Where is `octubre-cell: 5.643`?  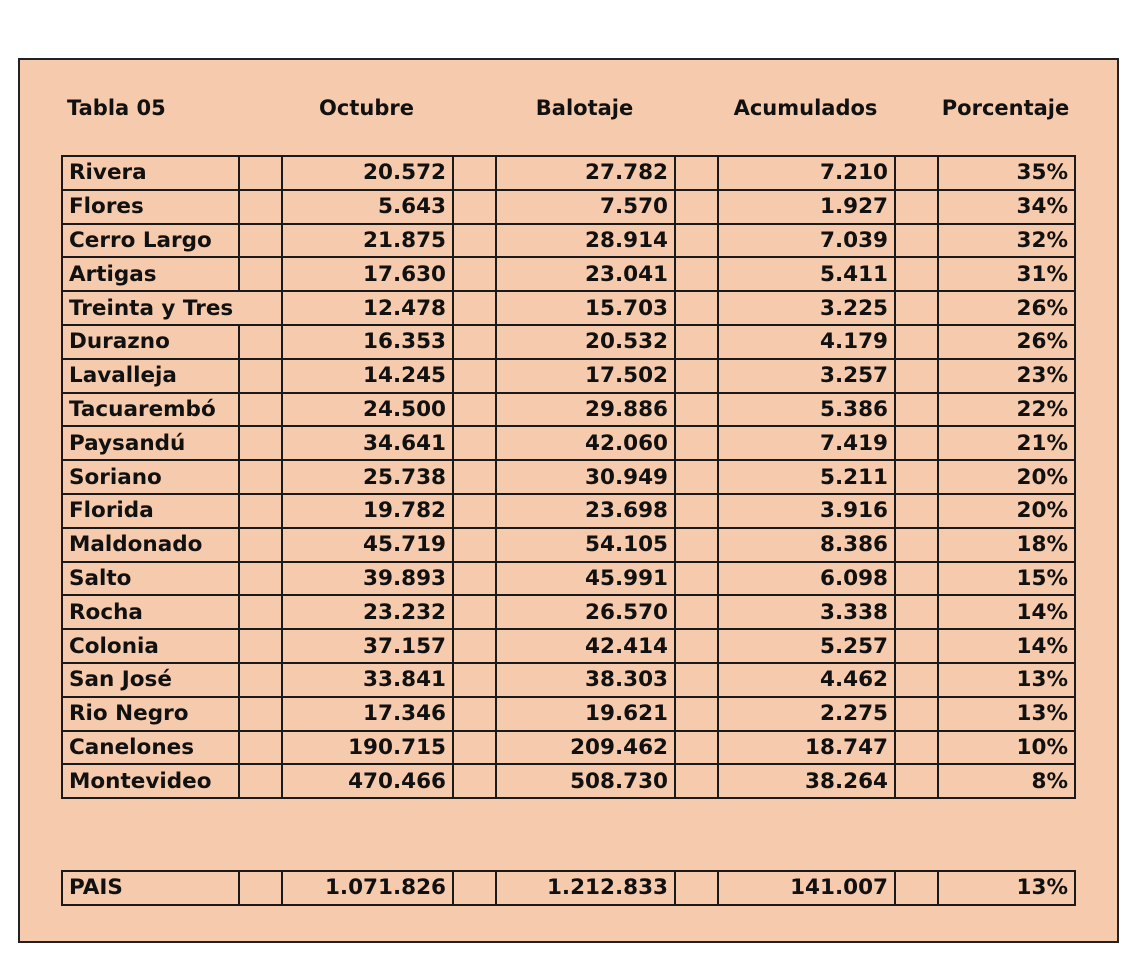
octubre-cell: 5.643 is located at coordinates (367, 206).